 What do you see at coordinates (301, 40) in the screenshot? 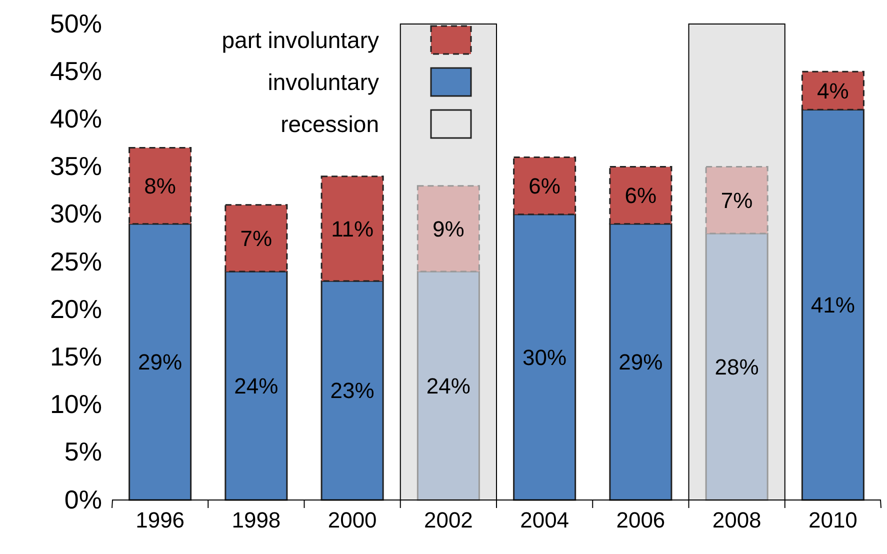
I see `legend-label: part involuntary` at bounding box center [301, 40].